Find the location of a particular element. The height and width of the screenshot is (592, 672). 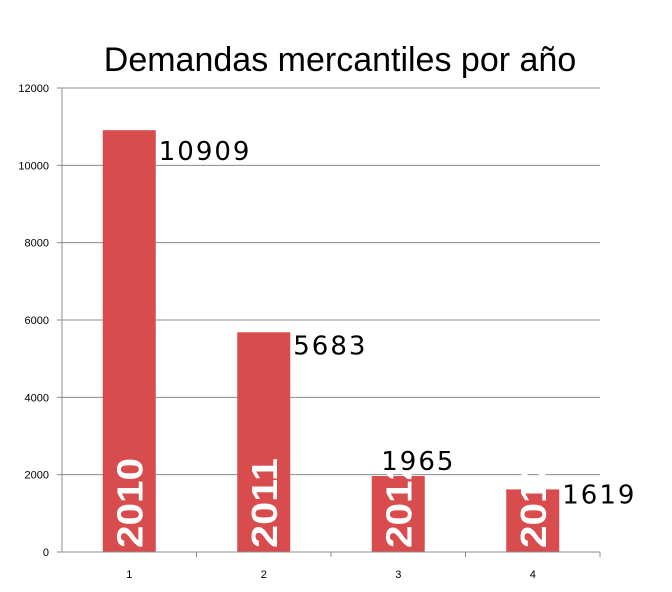

bar-2013 is located at coordinates (533, 520).